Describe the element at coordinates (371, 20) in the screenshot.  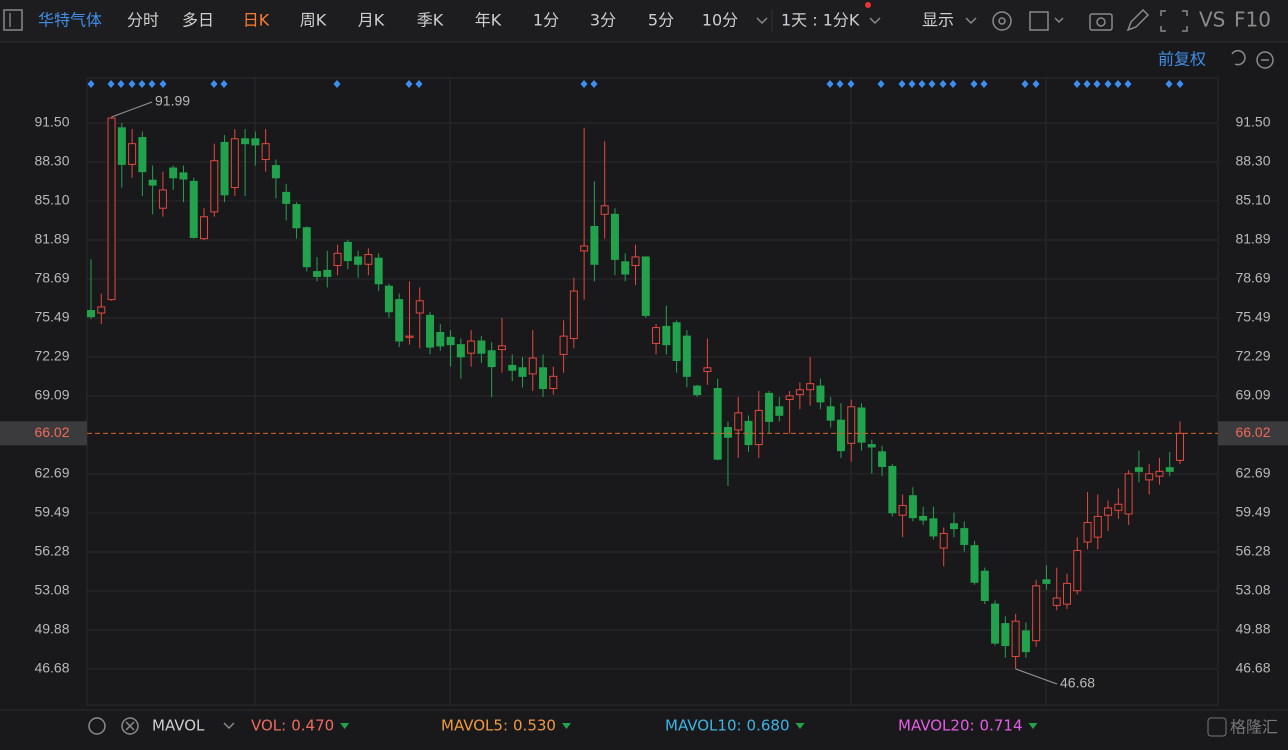
I see `period-tab: 月K` at that location.